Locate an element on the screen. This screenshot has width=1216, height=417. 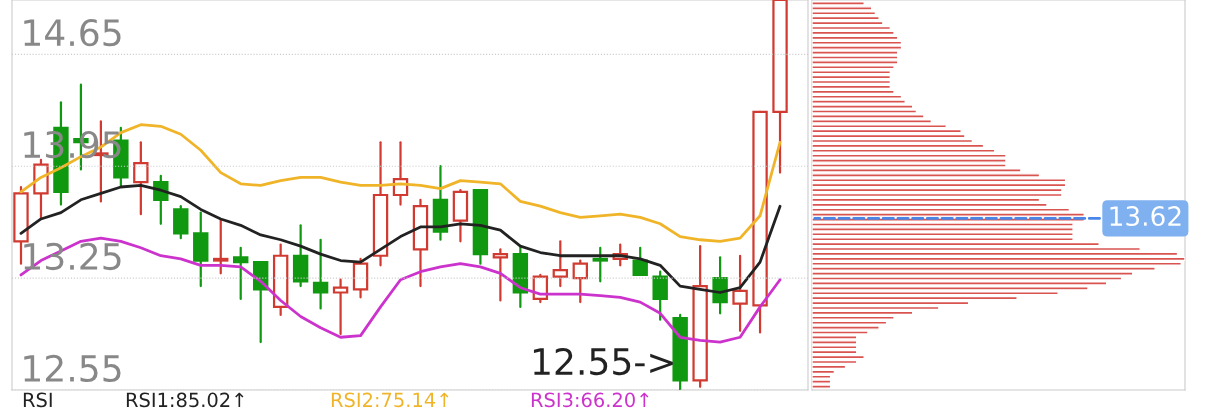
text: RSI is located at coordinates (37, 400).